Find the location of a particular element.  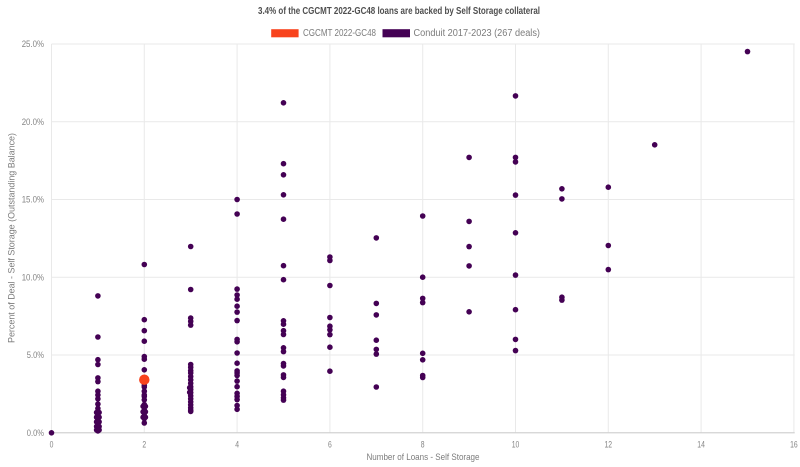

svg-text: CGCMT 2022-GC48 is located at coordinates (339, 33).